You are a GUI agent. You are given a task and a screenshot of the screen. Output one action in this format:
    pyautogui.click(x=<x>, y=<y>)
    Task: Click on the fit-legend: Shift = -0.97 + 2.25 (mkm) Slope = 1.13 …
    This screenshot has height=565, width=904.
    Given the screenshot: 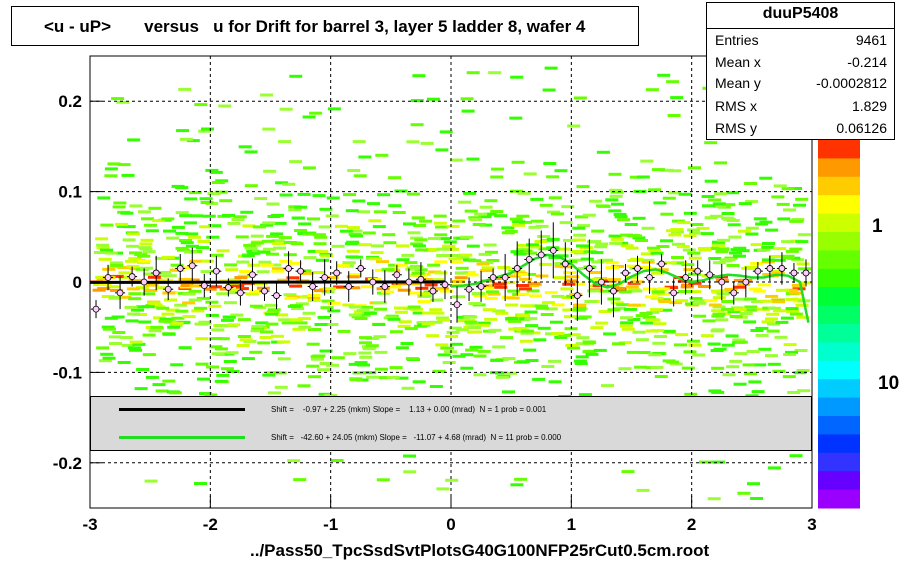 What is the action you would take?
    pyautogui.click(x=451, y=423)
    